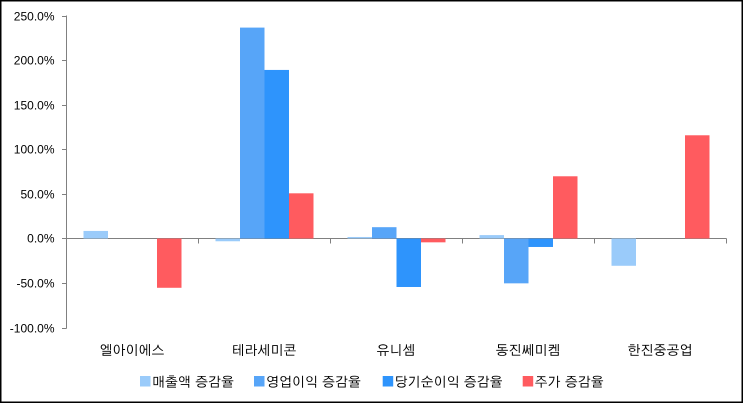 Image resolution: width=743 pixels, height=403 pixels. What do you see at coordinates (34, 106) in the screenshot?
I see `svg-text: 150.0%` at bounding box center [34, 106].